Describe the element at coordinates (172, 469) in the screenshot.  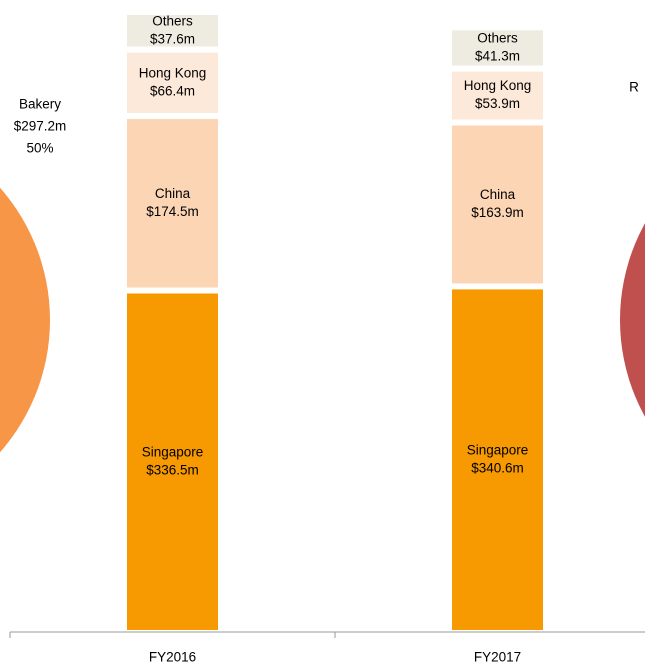
I see `data-label: $336.5m` at that location.